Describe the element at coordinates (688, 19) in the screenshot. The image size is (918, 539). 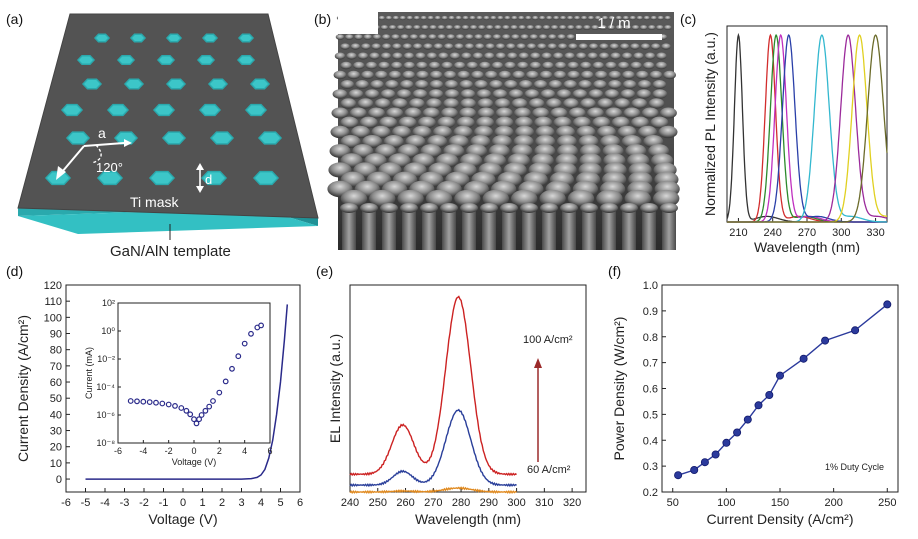
I see `panel-c-label: (c)` at that location.